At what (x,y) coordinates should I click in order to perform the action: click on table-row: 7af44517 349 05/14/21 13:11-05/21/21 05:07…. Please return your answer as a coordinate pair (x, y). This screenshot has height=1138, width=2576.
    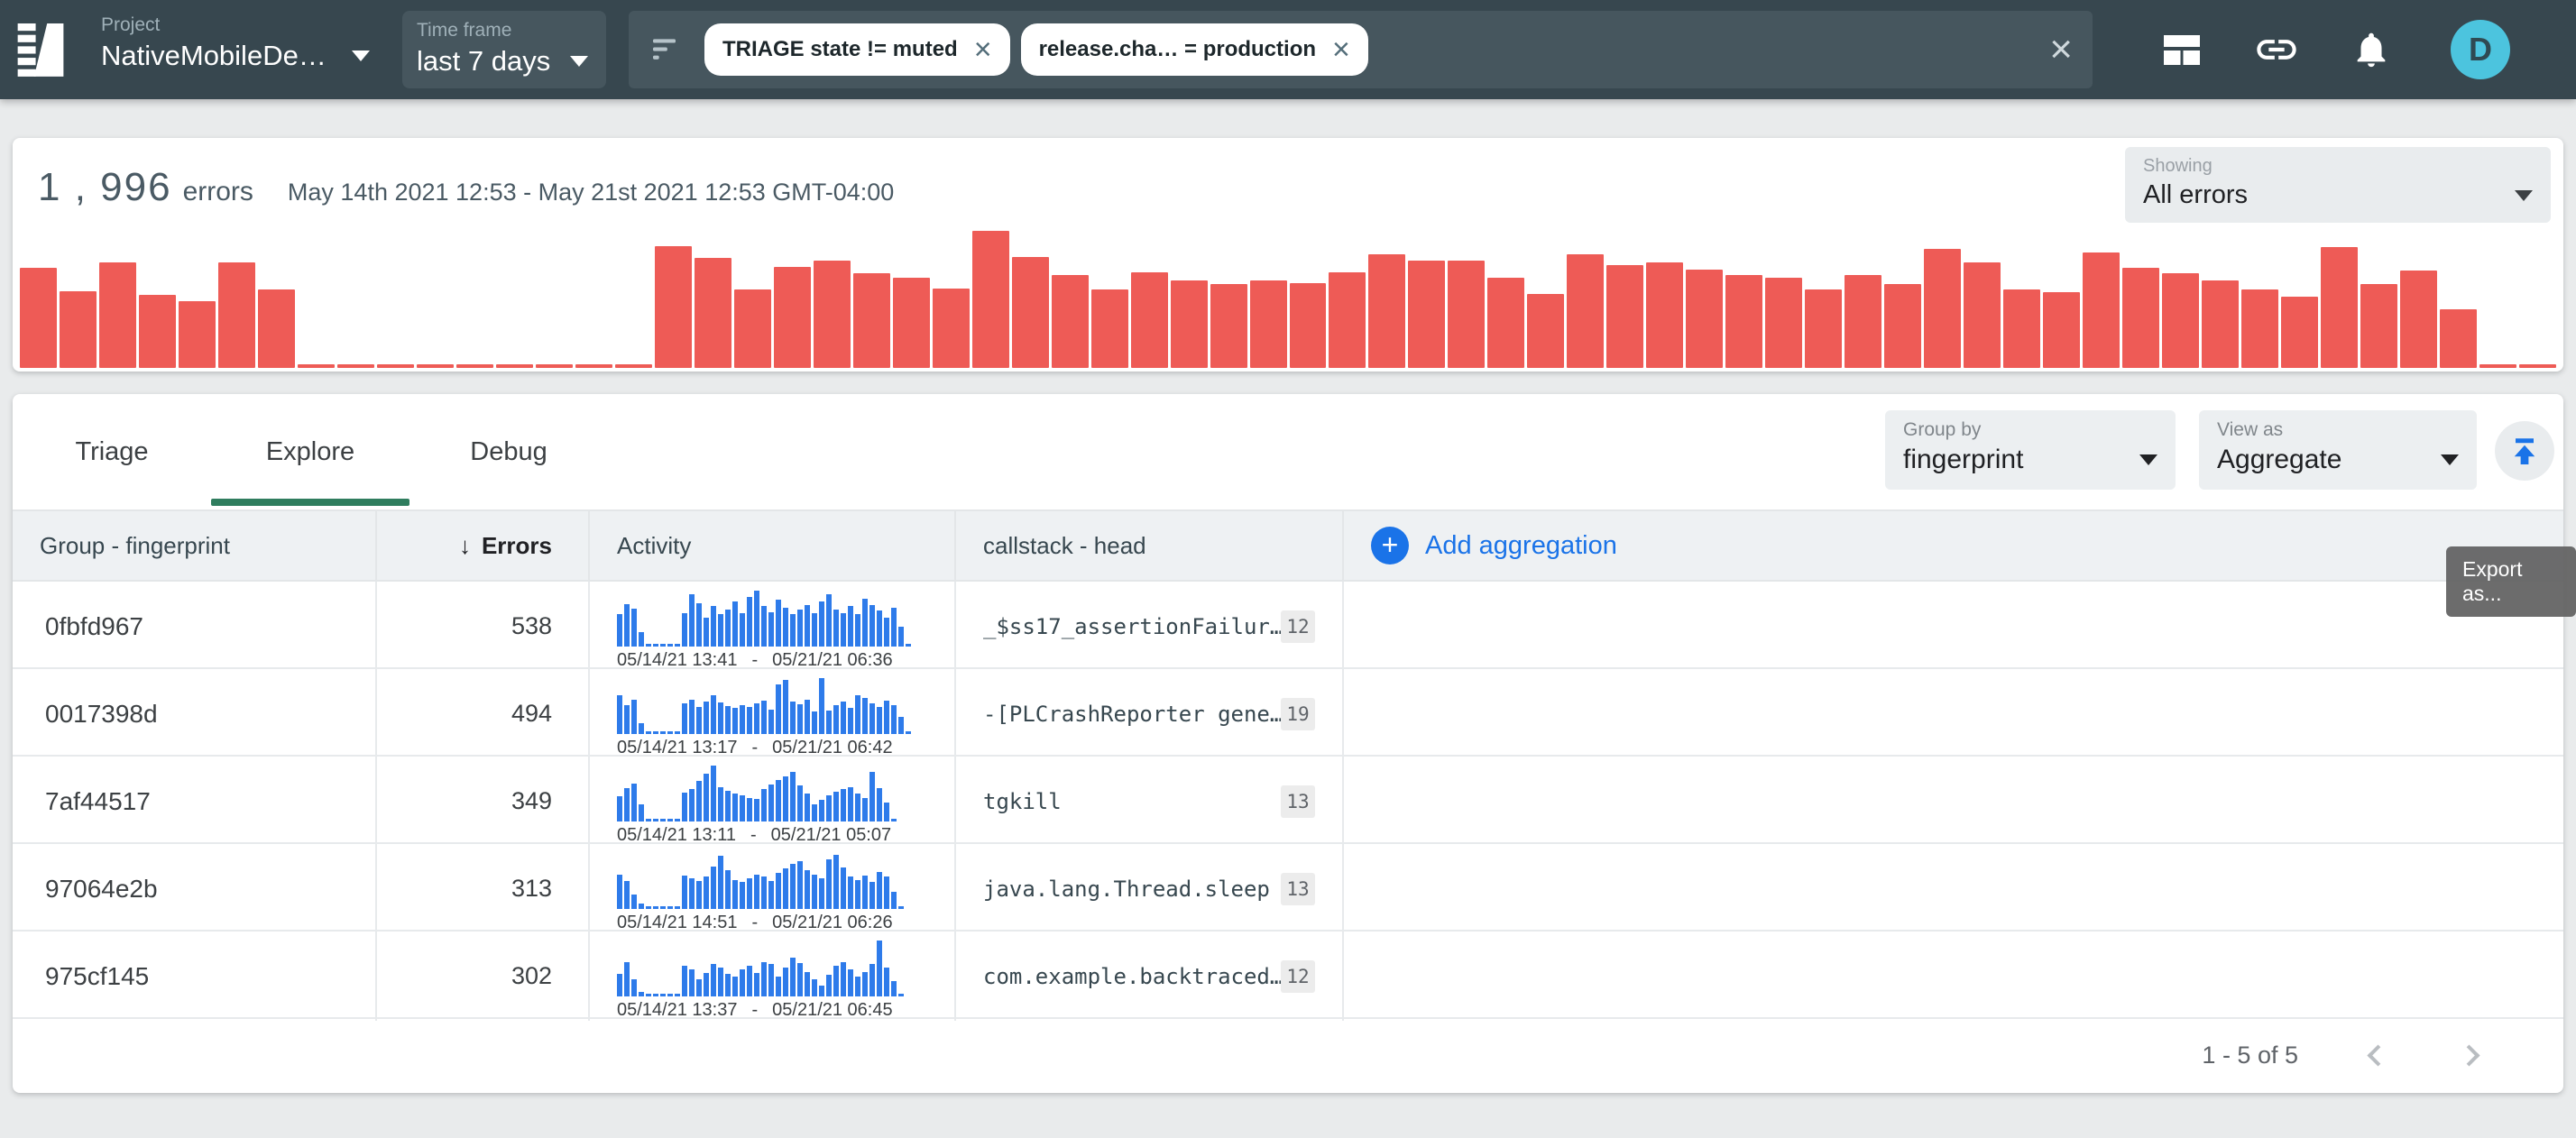
    Looking at the image, I should click on (1288, 802).